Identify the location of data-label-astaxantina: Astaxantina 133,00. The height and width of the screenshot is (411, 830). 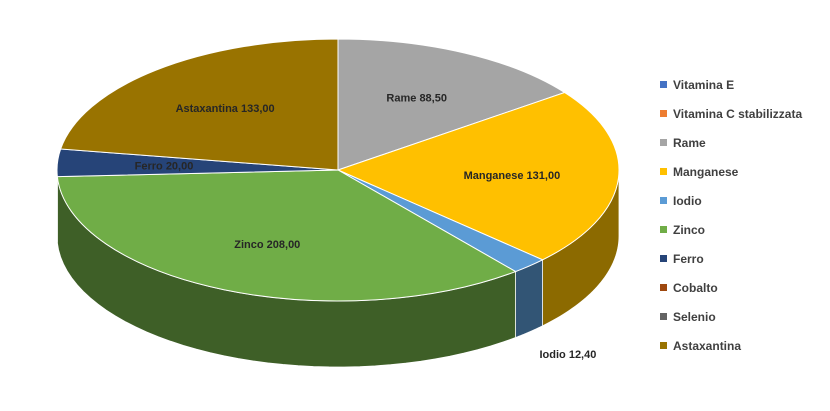
(225, 109).